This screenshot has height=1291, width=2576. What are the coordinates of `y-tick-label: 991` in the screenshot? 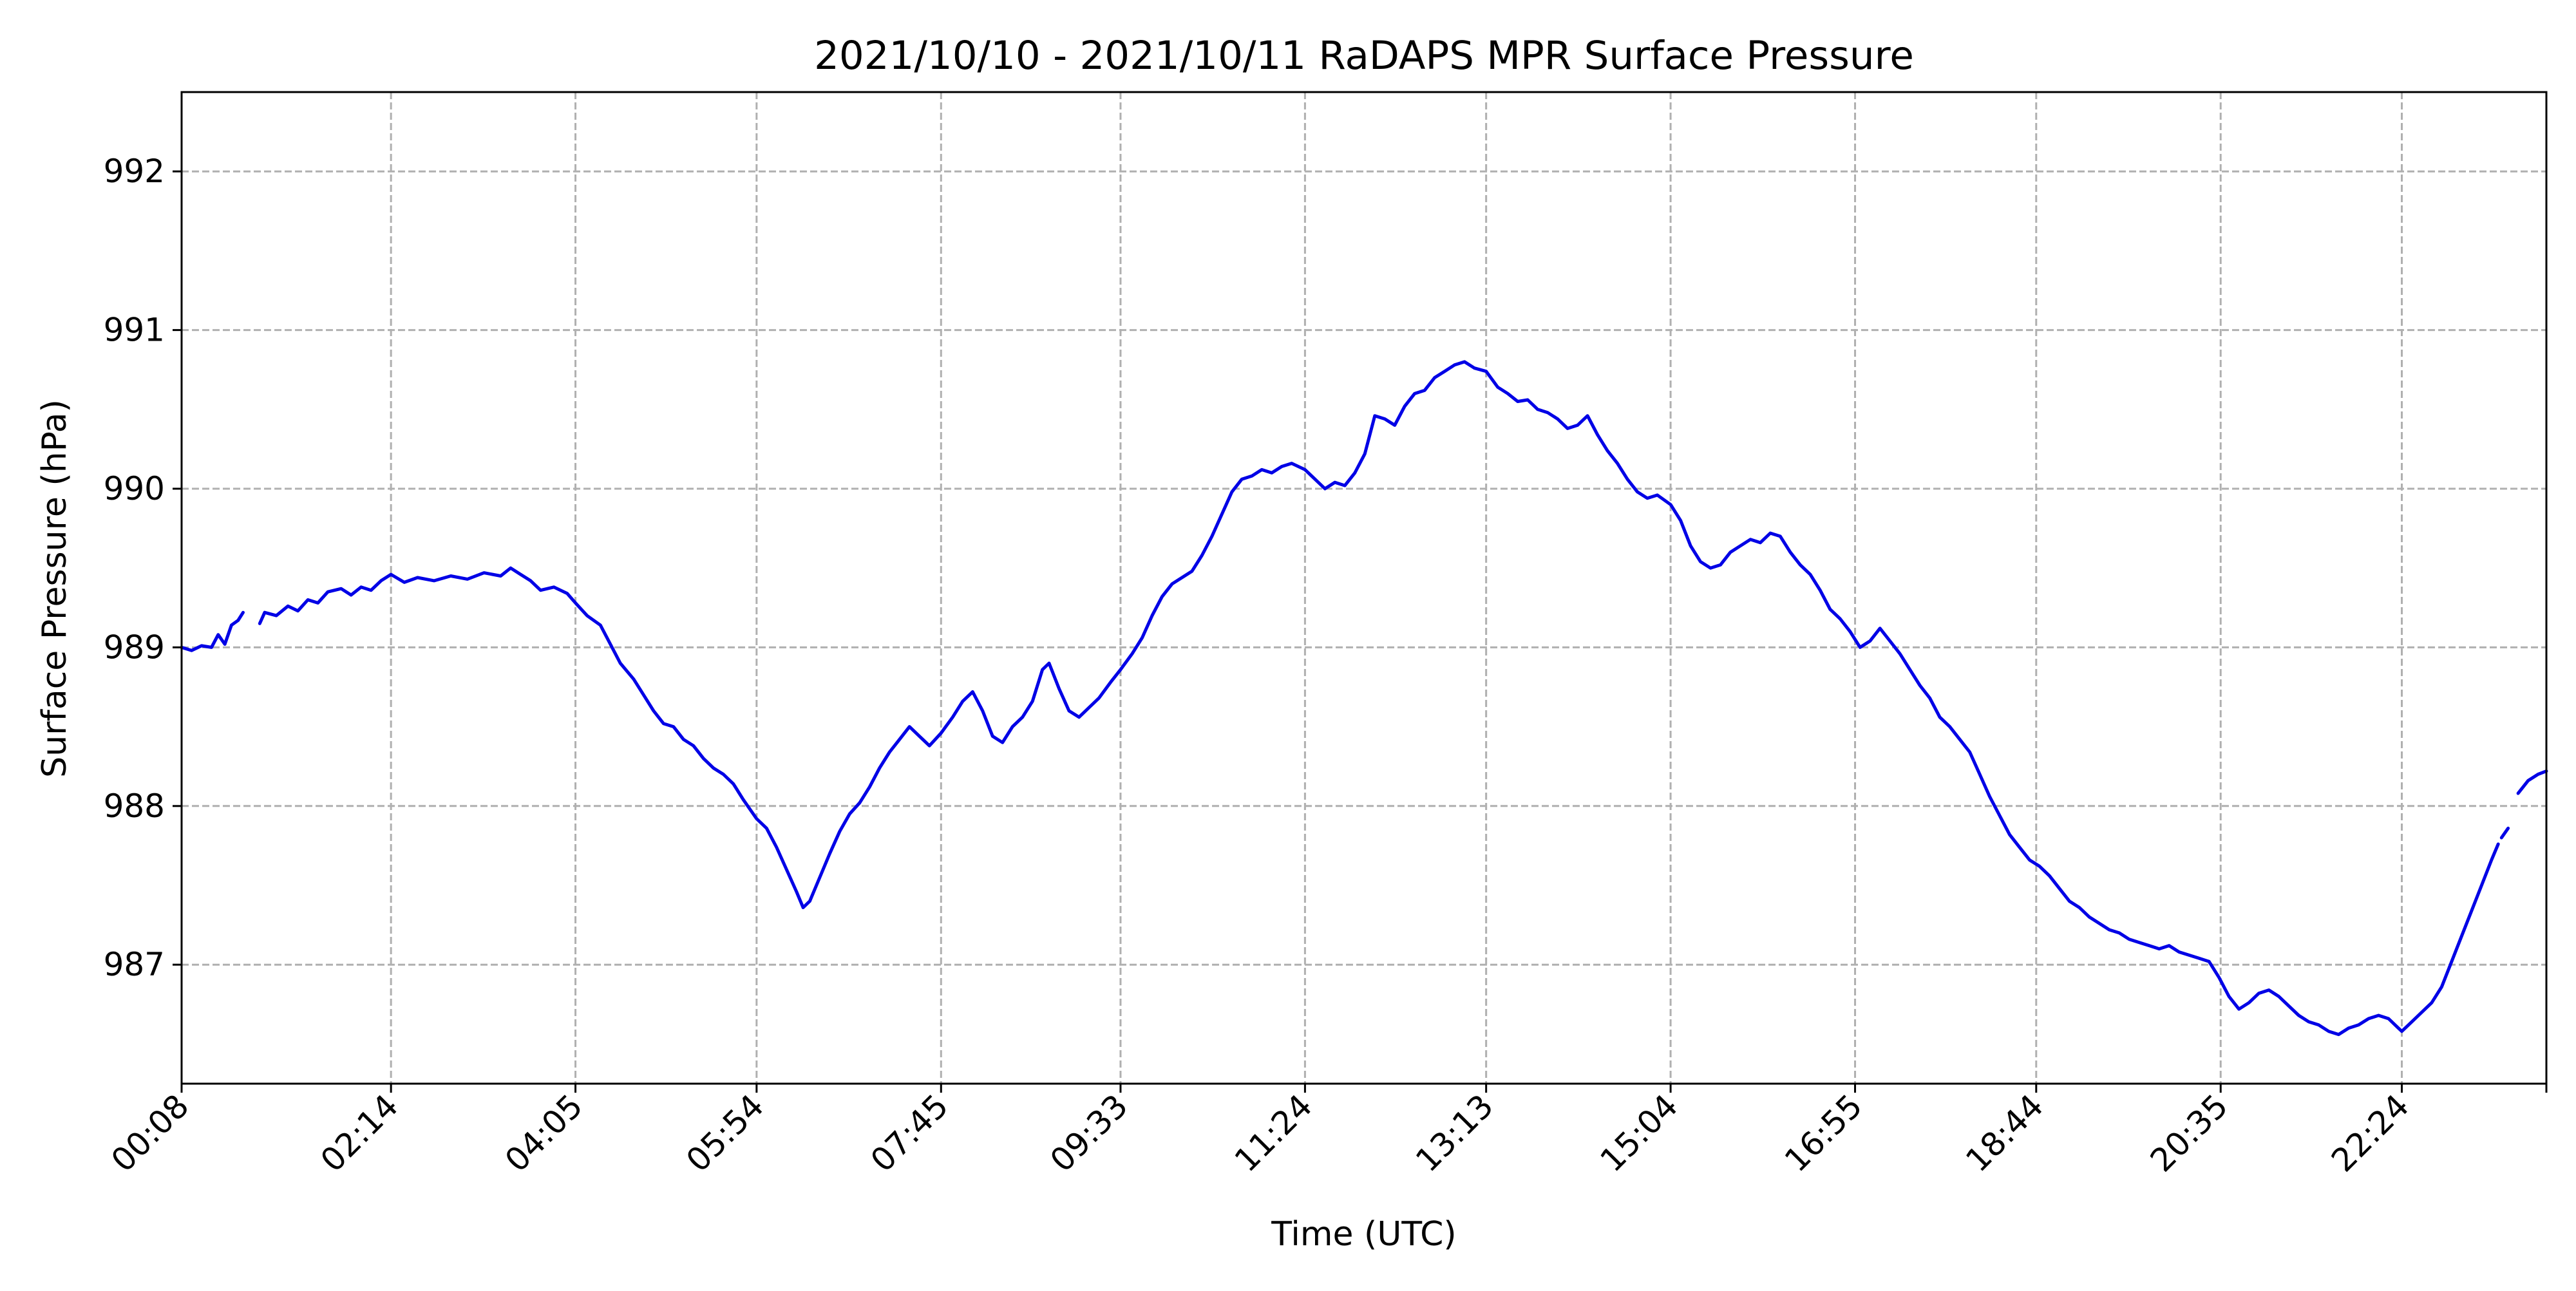 It's located at (135, 330).